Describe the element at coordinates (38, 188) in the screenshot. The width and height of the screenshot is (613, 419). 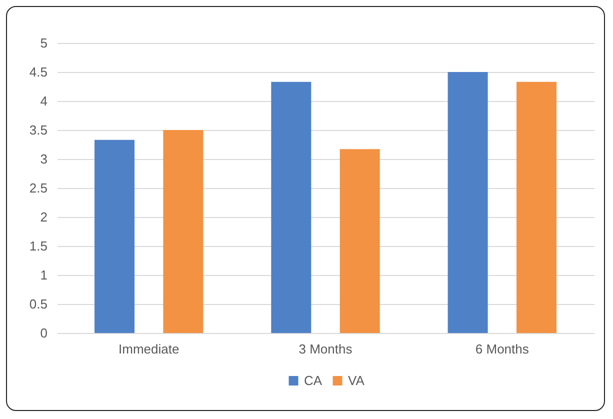
I see `y-tick-label: 2.5` at that location.